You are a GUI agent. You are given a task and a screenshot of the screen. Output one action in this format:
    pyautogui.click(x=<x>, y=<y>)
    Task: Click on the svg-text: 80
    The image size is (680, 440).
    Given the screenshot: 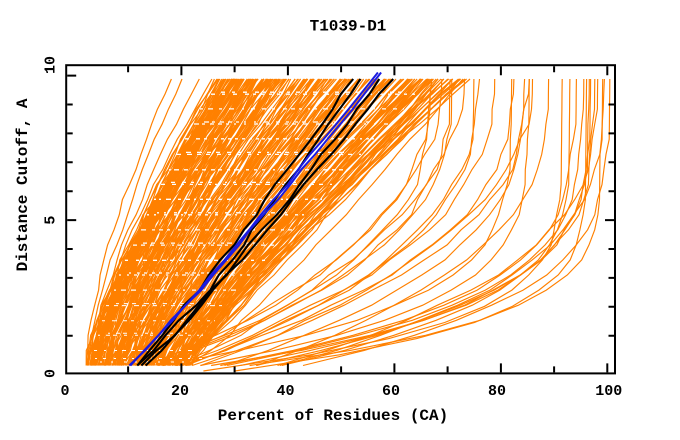 What is the action you would take?
    pyautogui.click(x=497, y=391)
    